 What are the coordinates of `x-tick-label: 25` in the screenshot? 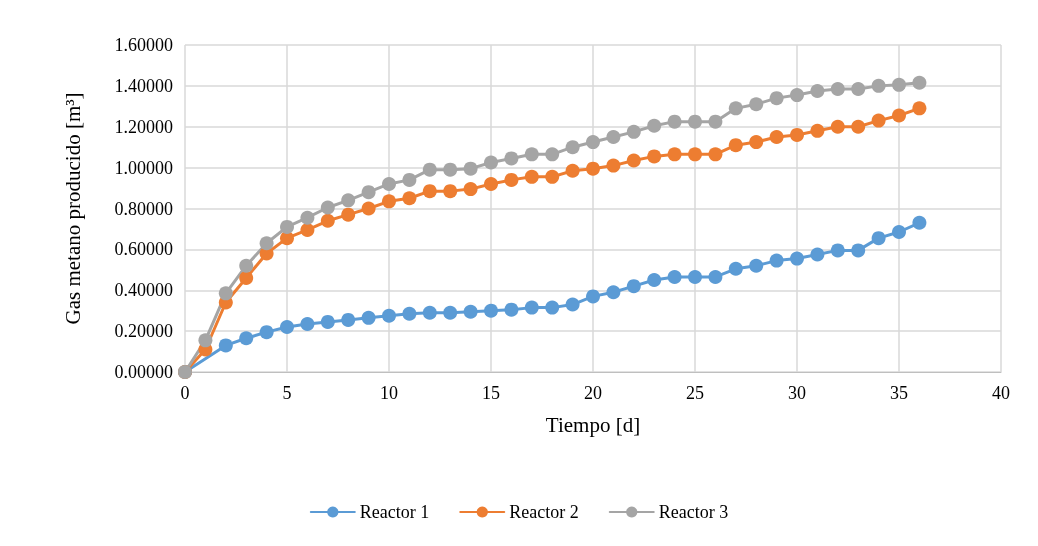 It's located at (695, 393).